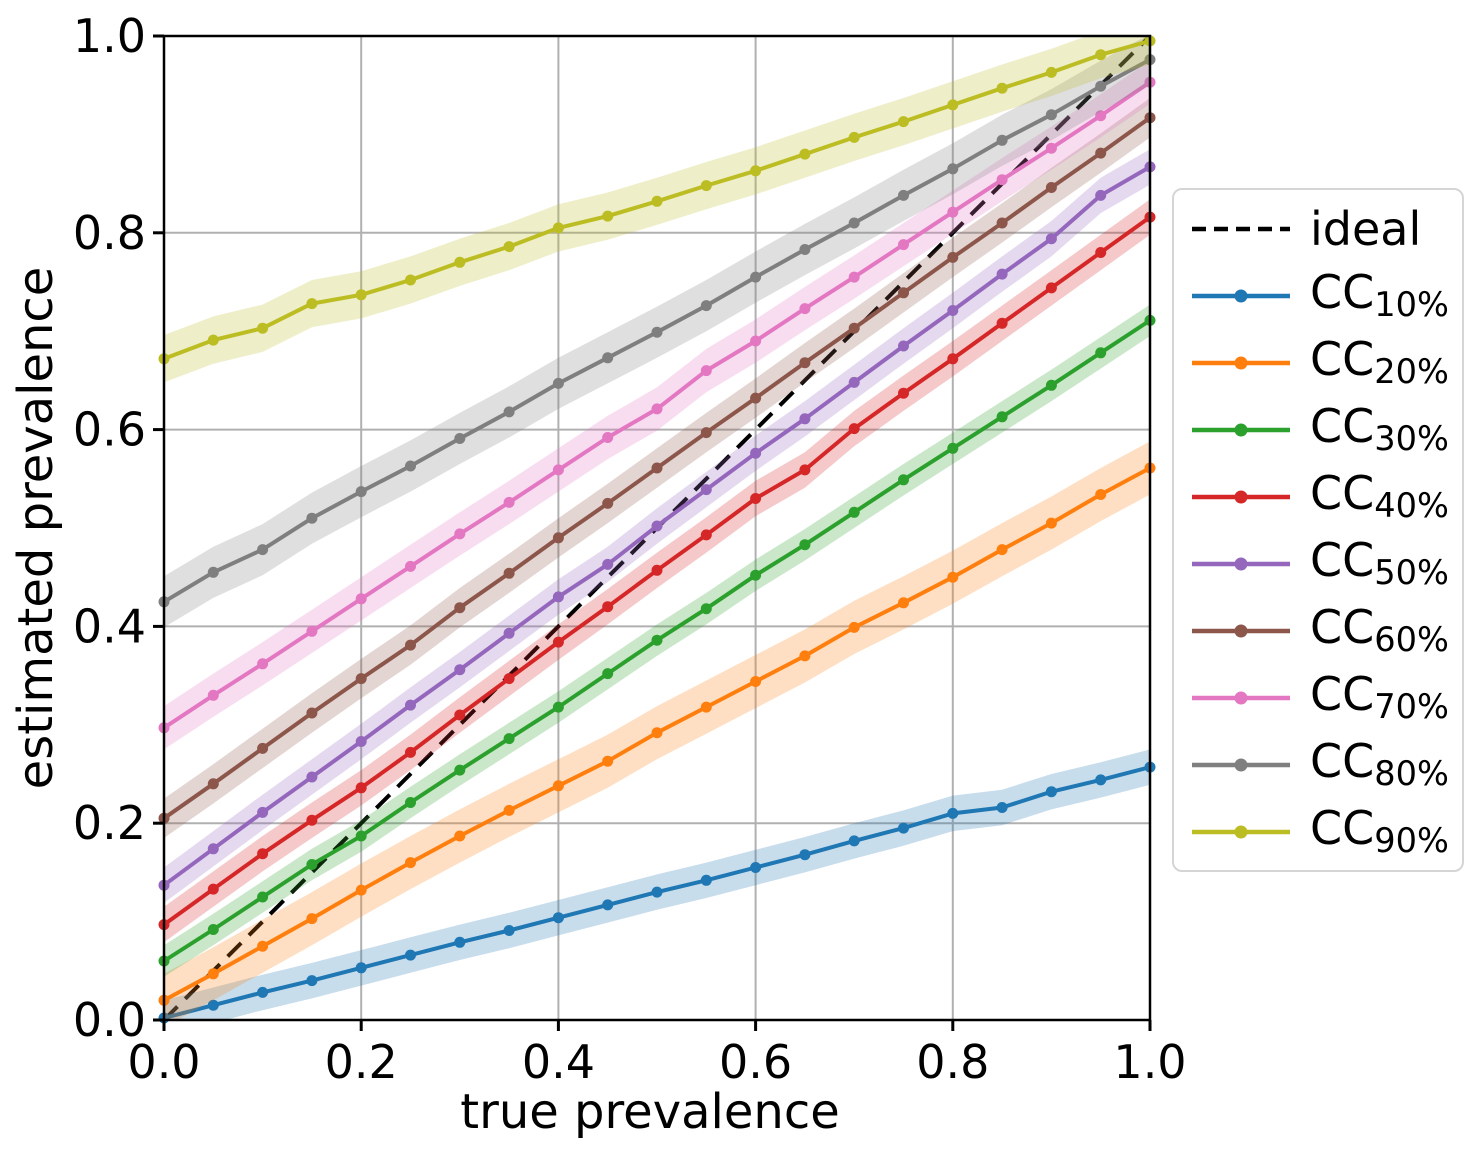 The width and height of the screenshot is (1483, 1159). Describe the element at coordinates (1379, 429) in the screenshot. I see `legend-label-cc-30: CC30%` at that location.